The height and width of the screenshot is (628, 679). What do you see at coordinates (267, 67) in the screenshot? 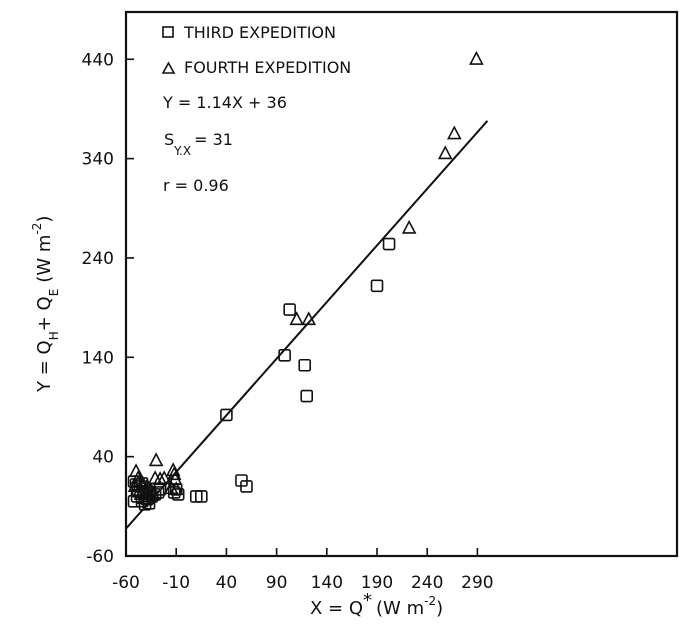
I see `legend-label-fourth-expedition: FOURTH EXPEDITION` at bounding box center [267, 67].